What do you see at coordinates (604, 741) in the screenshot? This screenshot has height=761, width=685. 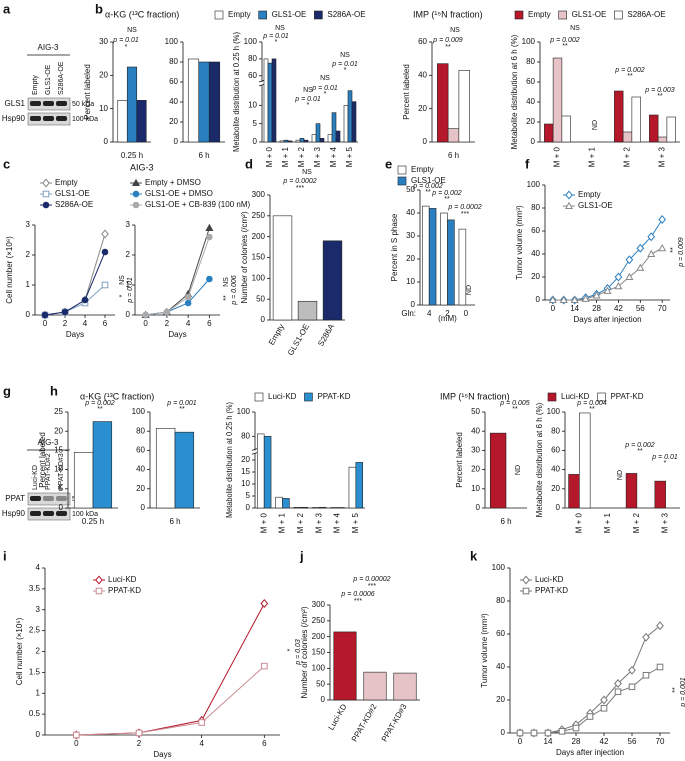 I see `x-tick-label: 42` at bounding box center [604, 741].